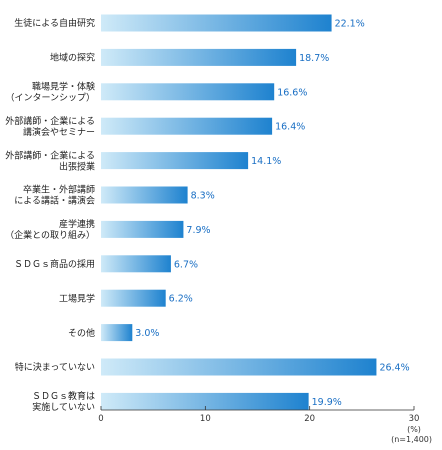 This screenshot has height=450, width=442. I want to click on value-label: 16.4%, so click(290, 127).